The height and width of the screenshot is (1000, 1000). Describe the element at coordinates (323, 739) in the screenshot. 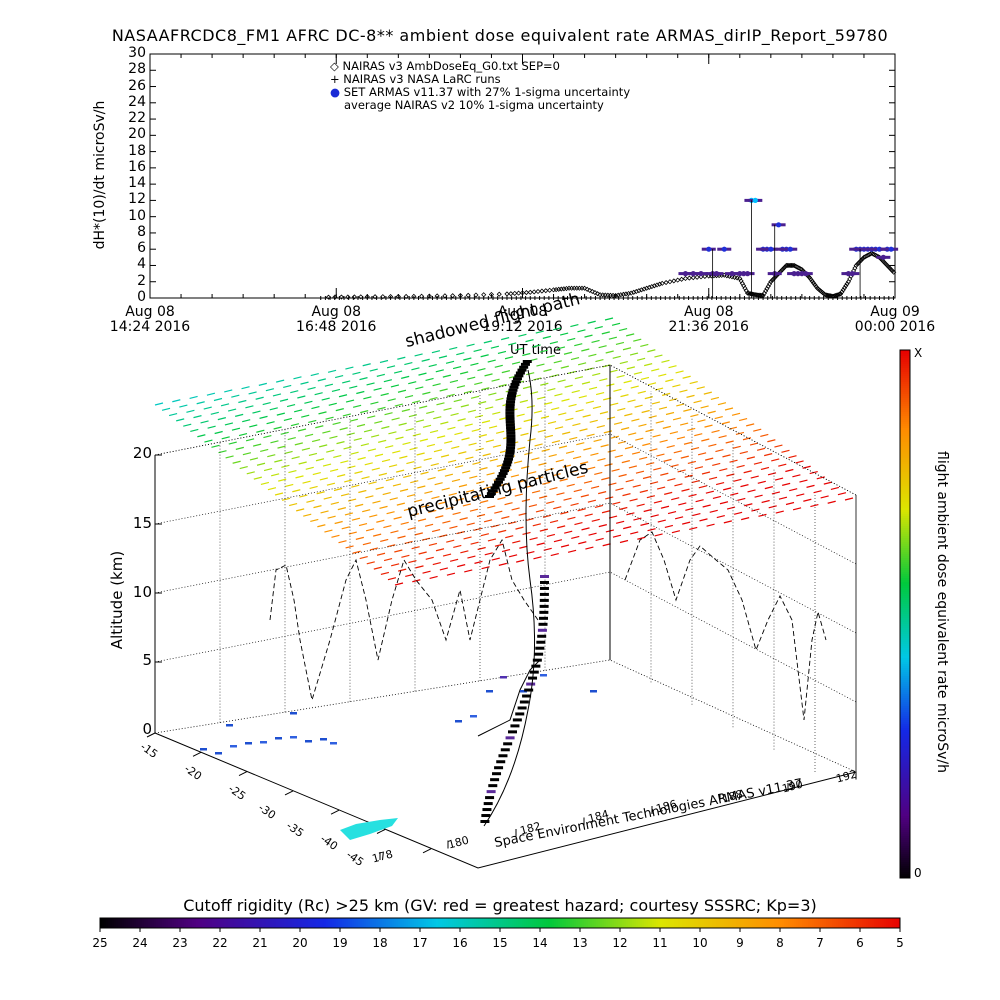

I see `floor-measurement` at that location.